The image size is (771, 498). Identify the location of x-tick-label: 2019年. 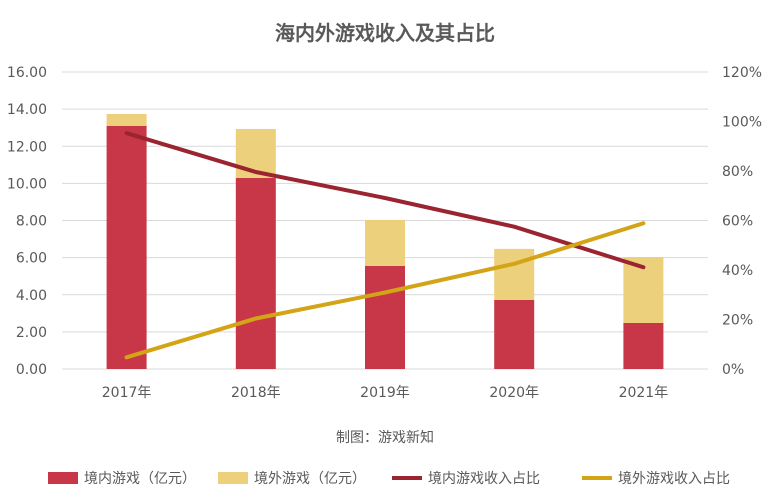
(385, 393).